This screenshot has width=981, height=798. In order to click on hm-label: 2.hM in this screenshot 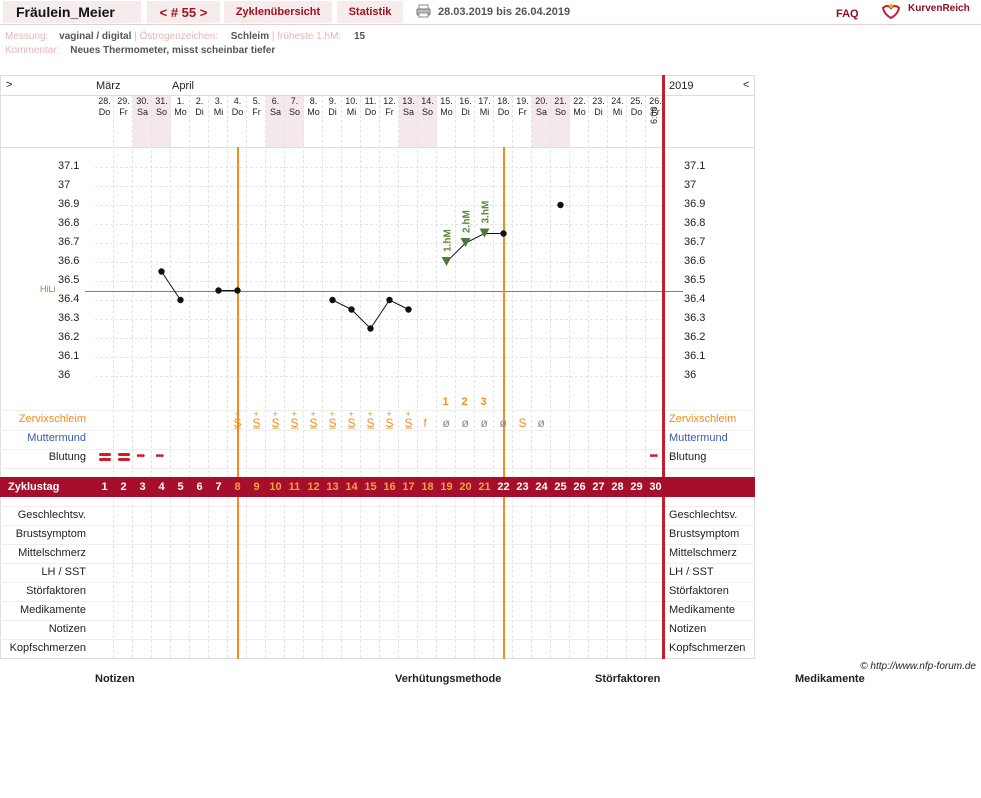, I will do `click(467, 221)`.